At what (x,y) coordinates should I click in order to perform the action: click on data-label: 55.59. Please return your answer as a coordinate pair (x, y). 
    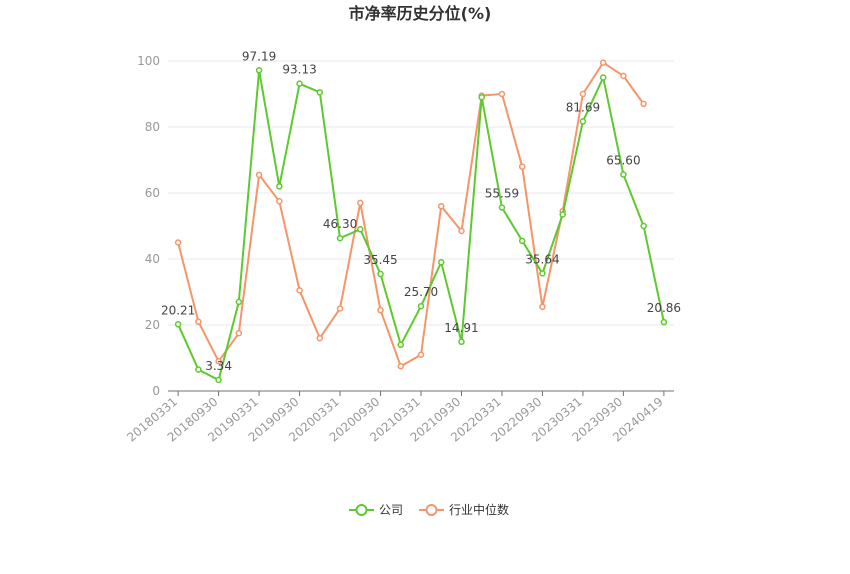
    Looking at the image, I should click on (502, 194).